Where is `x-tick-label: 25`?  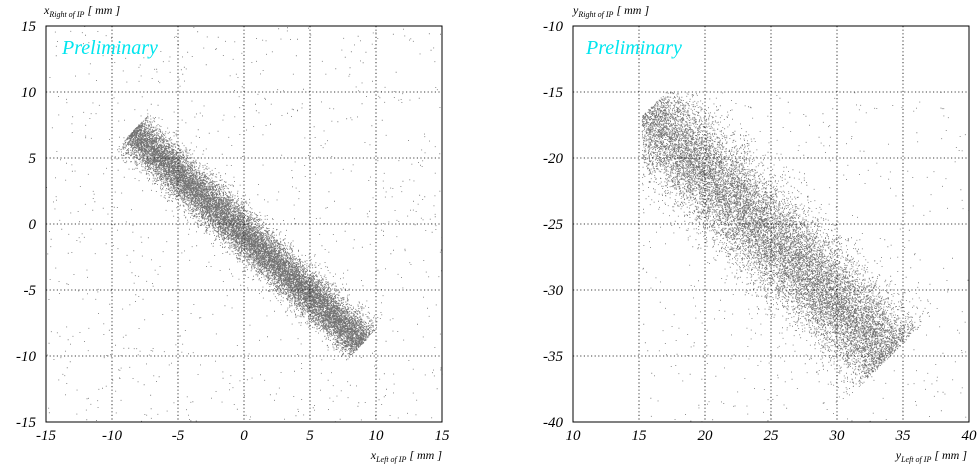 x-tick-label: 25 is located at coordinates (772, 436).